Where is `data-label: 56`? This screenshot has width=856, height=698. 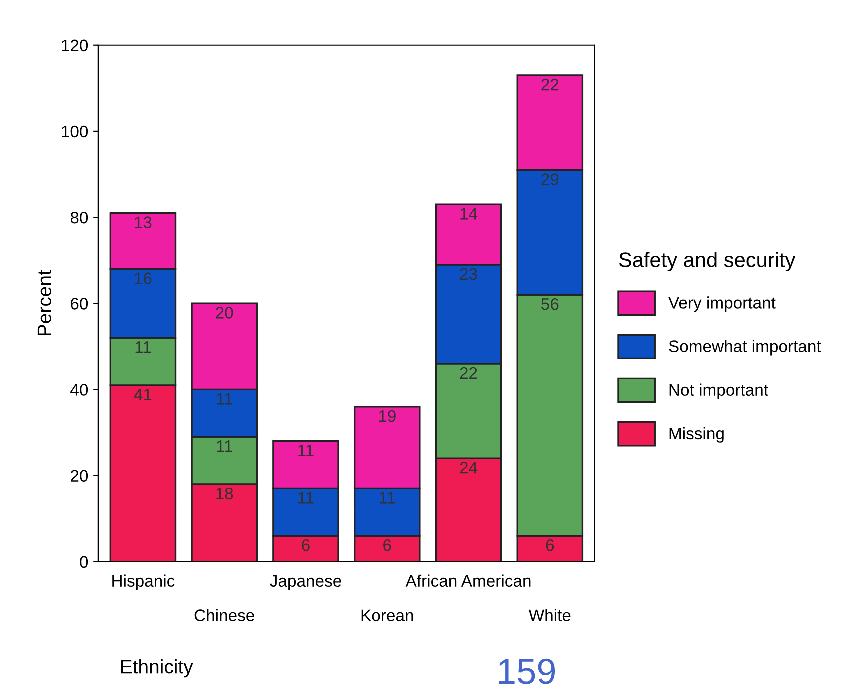
data-label: 56 is located at coordinates (550, 304).